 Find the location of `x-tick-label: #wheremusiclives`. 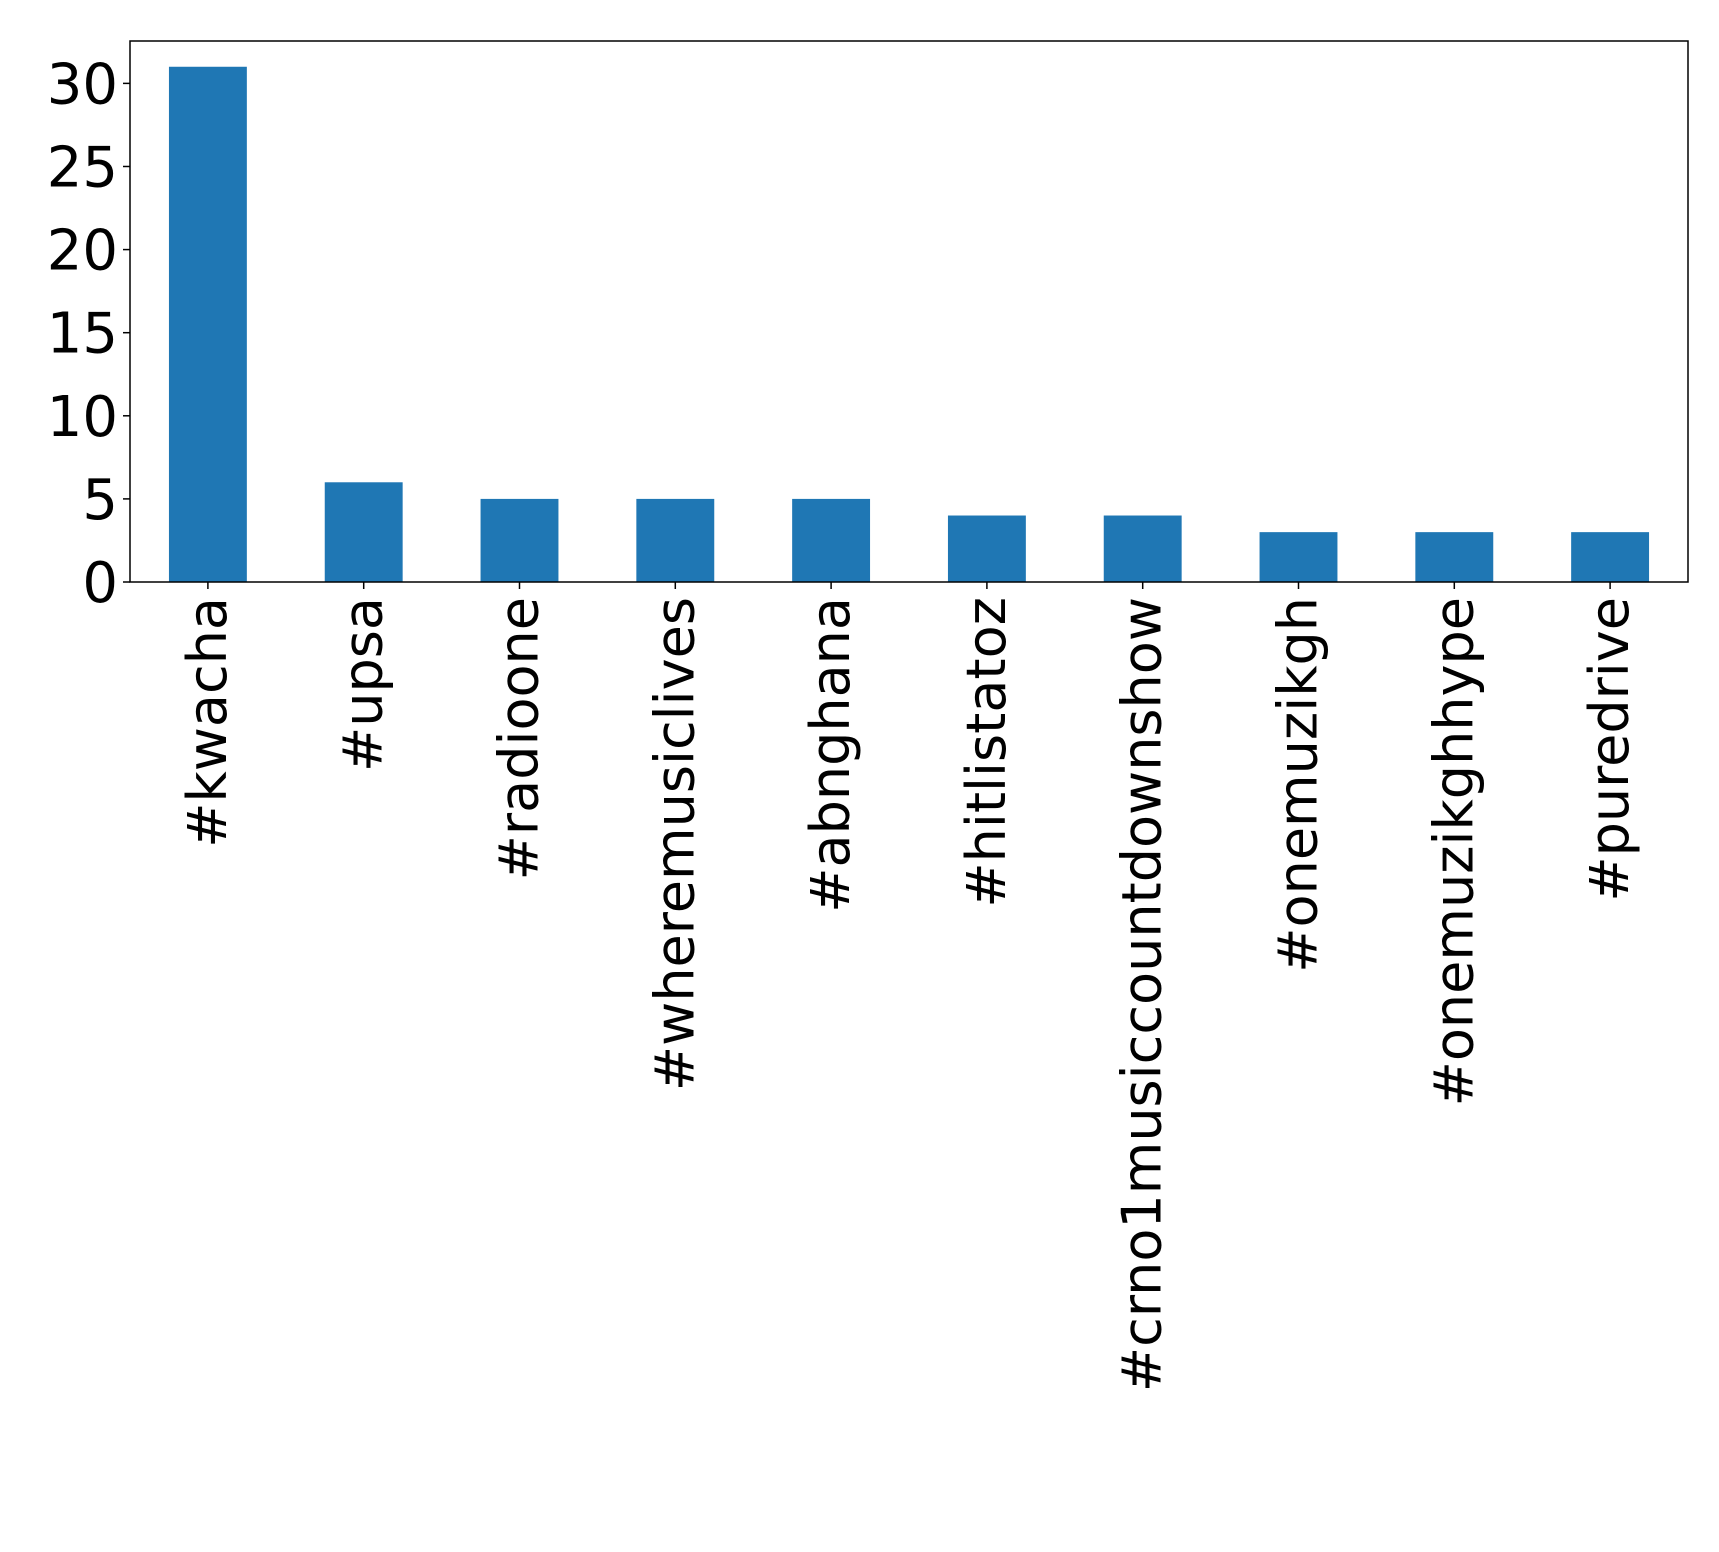

x-tick-label: #wheremusiclives is located at coordinates (674, 844).